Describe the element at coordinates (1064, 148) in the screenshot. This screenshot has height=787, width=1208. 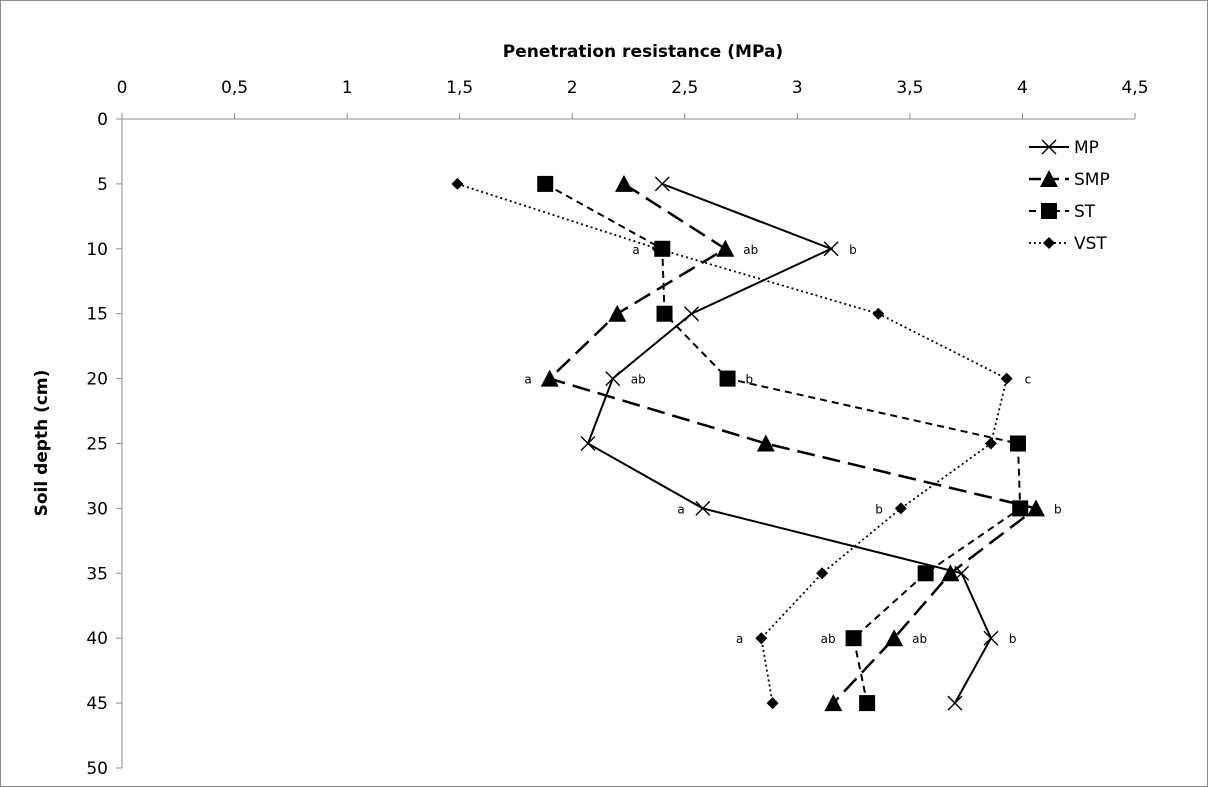
I see `legend-item-mp: MP` at that location.